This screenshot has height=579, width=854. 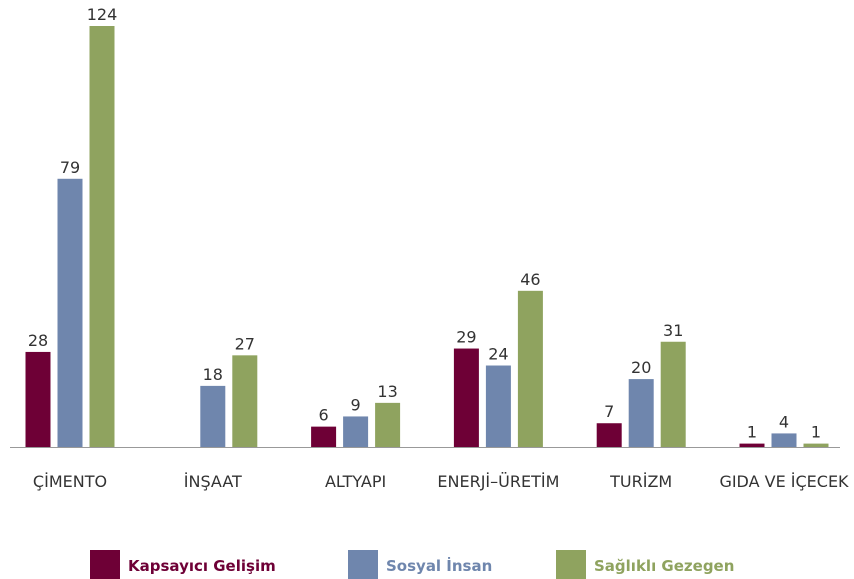 What do you see at coordinates (439, 565) in the screenshot?
I see `legend-label: Sosyal İnsan` at bounding box center [439, 565].